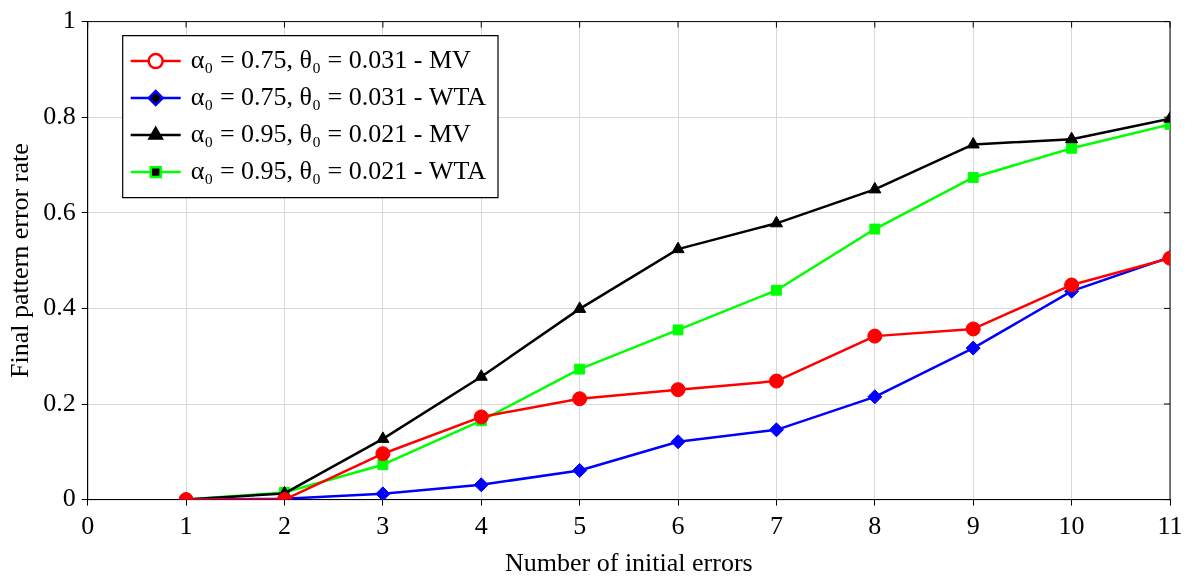  I want to click on x-tick-label: 8, so click(875, 526).